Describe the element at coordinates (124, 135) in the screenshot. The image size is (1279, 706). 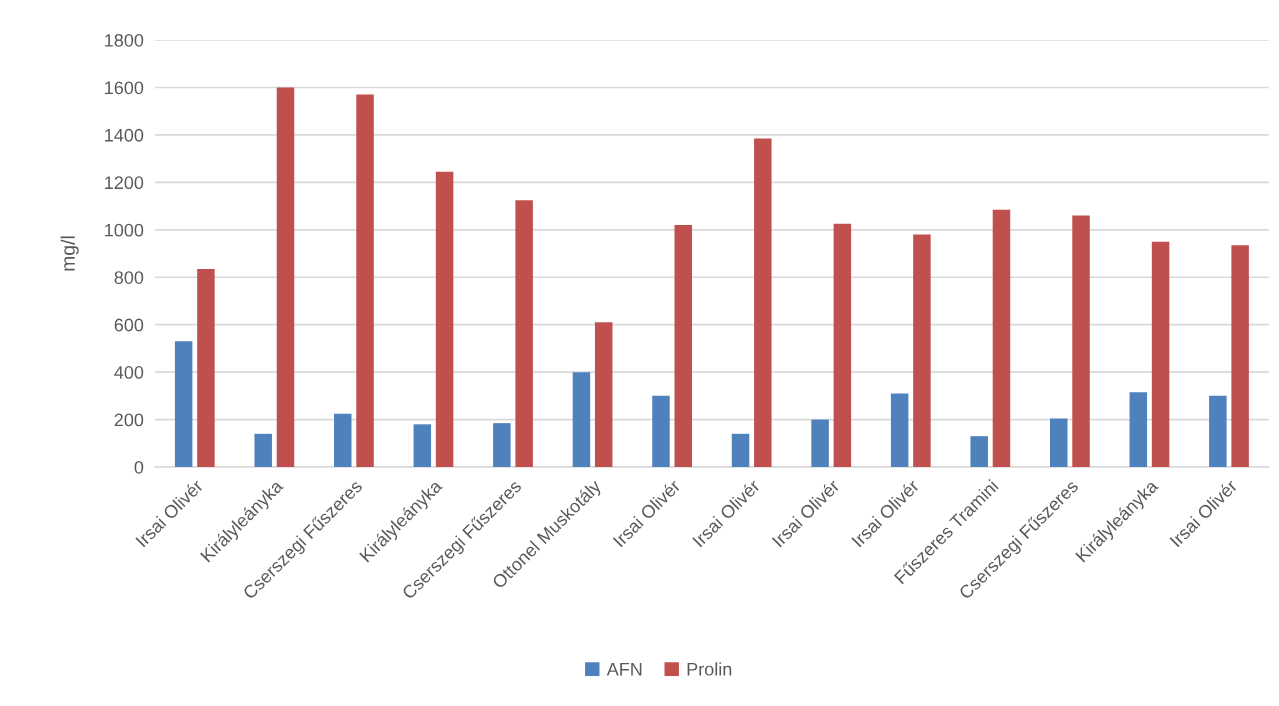
I see `y-tick-label: 1400` at that location.